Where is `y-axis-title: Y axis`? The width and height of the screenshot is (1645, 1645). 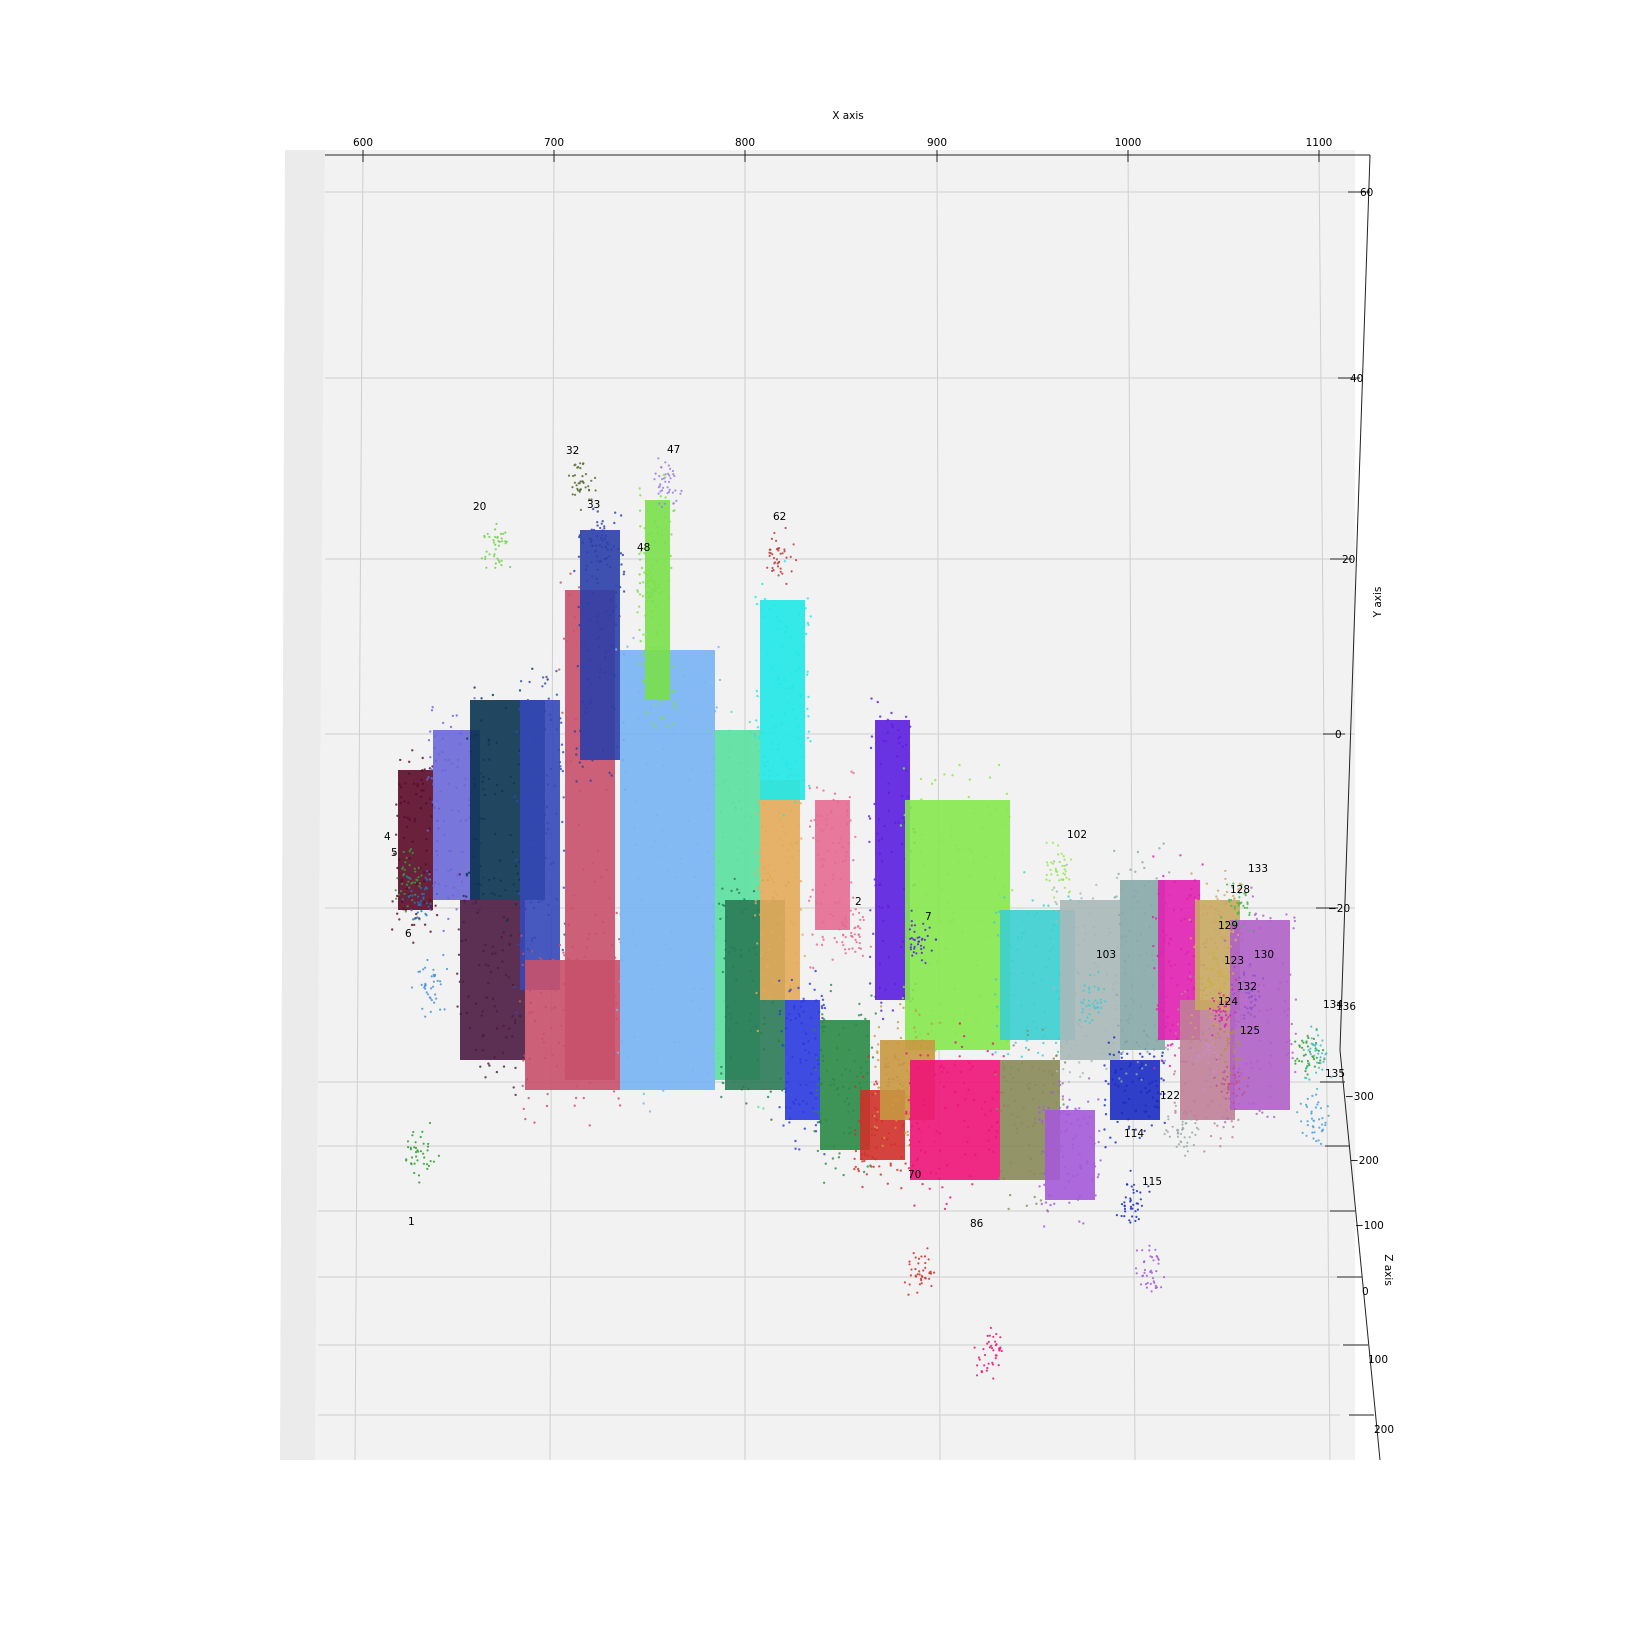 y-axis-title: Y axis is located at coordinates (1378, 603).